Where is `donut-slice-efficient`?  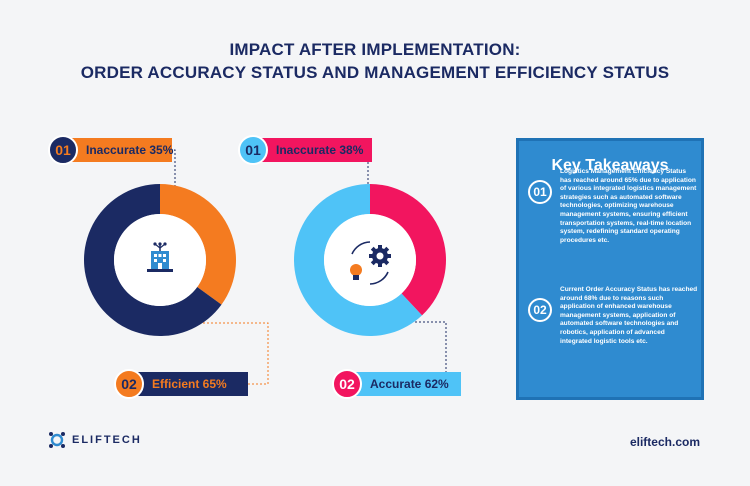
donut-slice-efficient is located at coordinates (153, 259).